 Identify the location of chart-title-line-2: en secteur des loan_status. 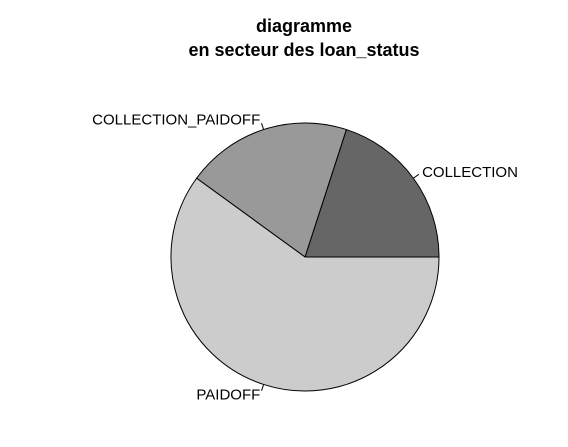
(303, 50).